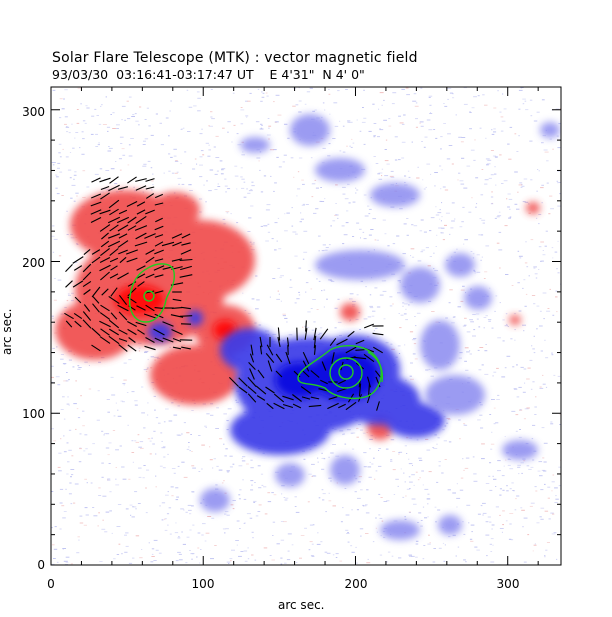 The height and width of the screenshot is (617, 612). I want to click on intensity-contours, so click(256, 331).